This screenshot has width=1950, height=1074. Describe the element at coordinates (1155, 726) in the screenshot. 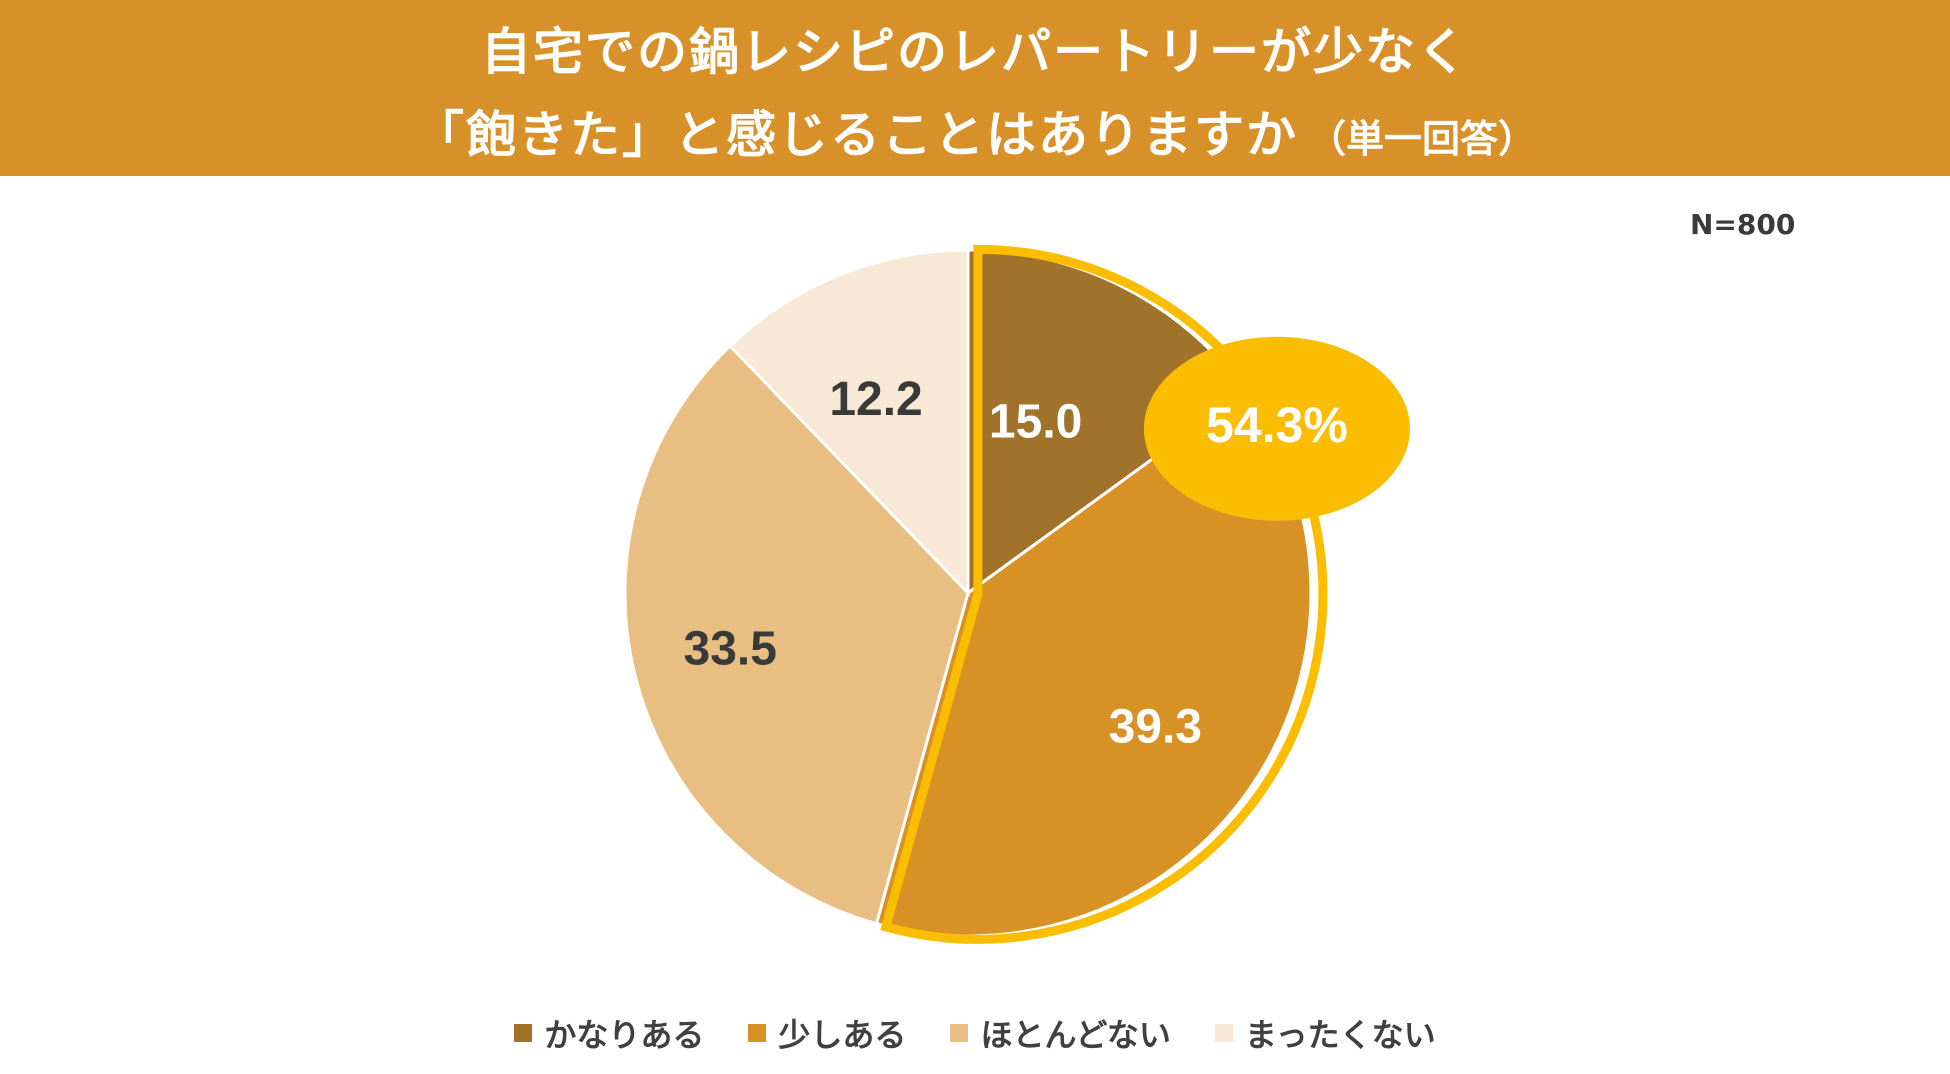

I see `slice-value-label-2: 39.3` at that location.